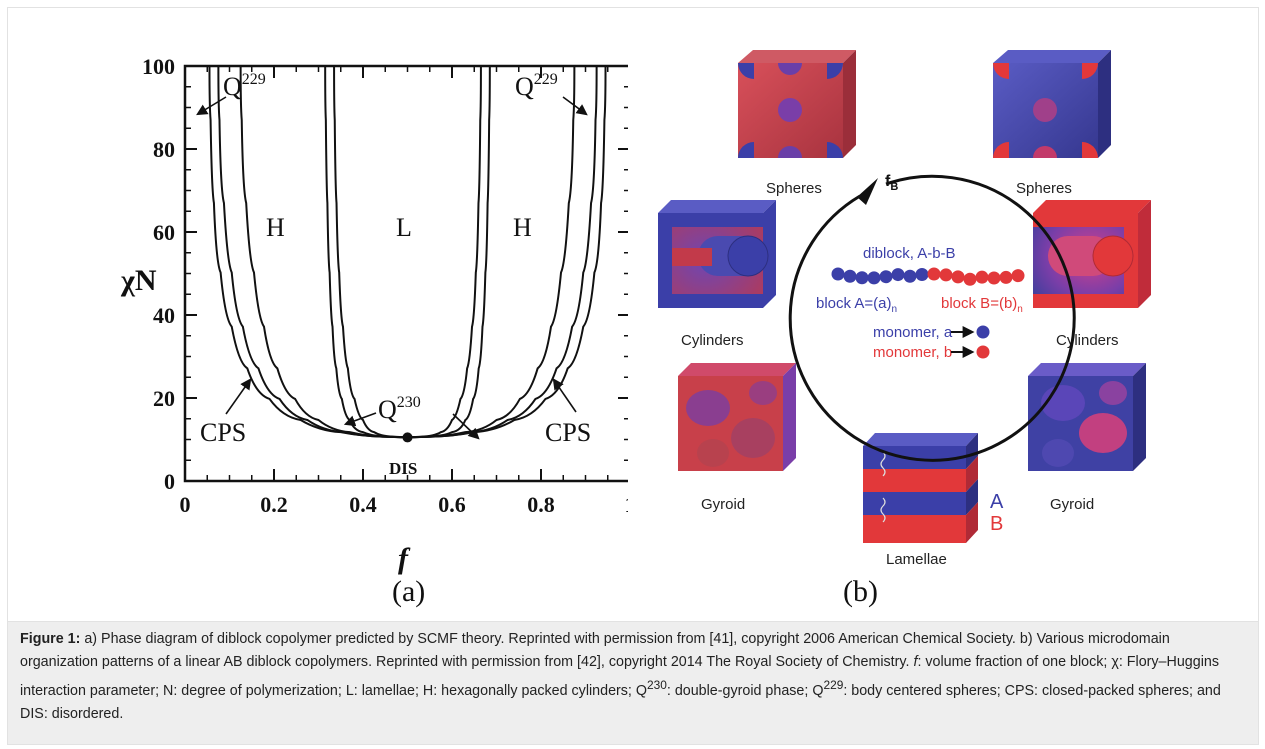 The width and height of the screenshot is (1265, 749). I want to click on label-cps-left: CPS, so click(223, 432).